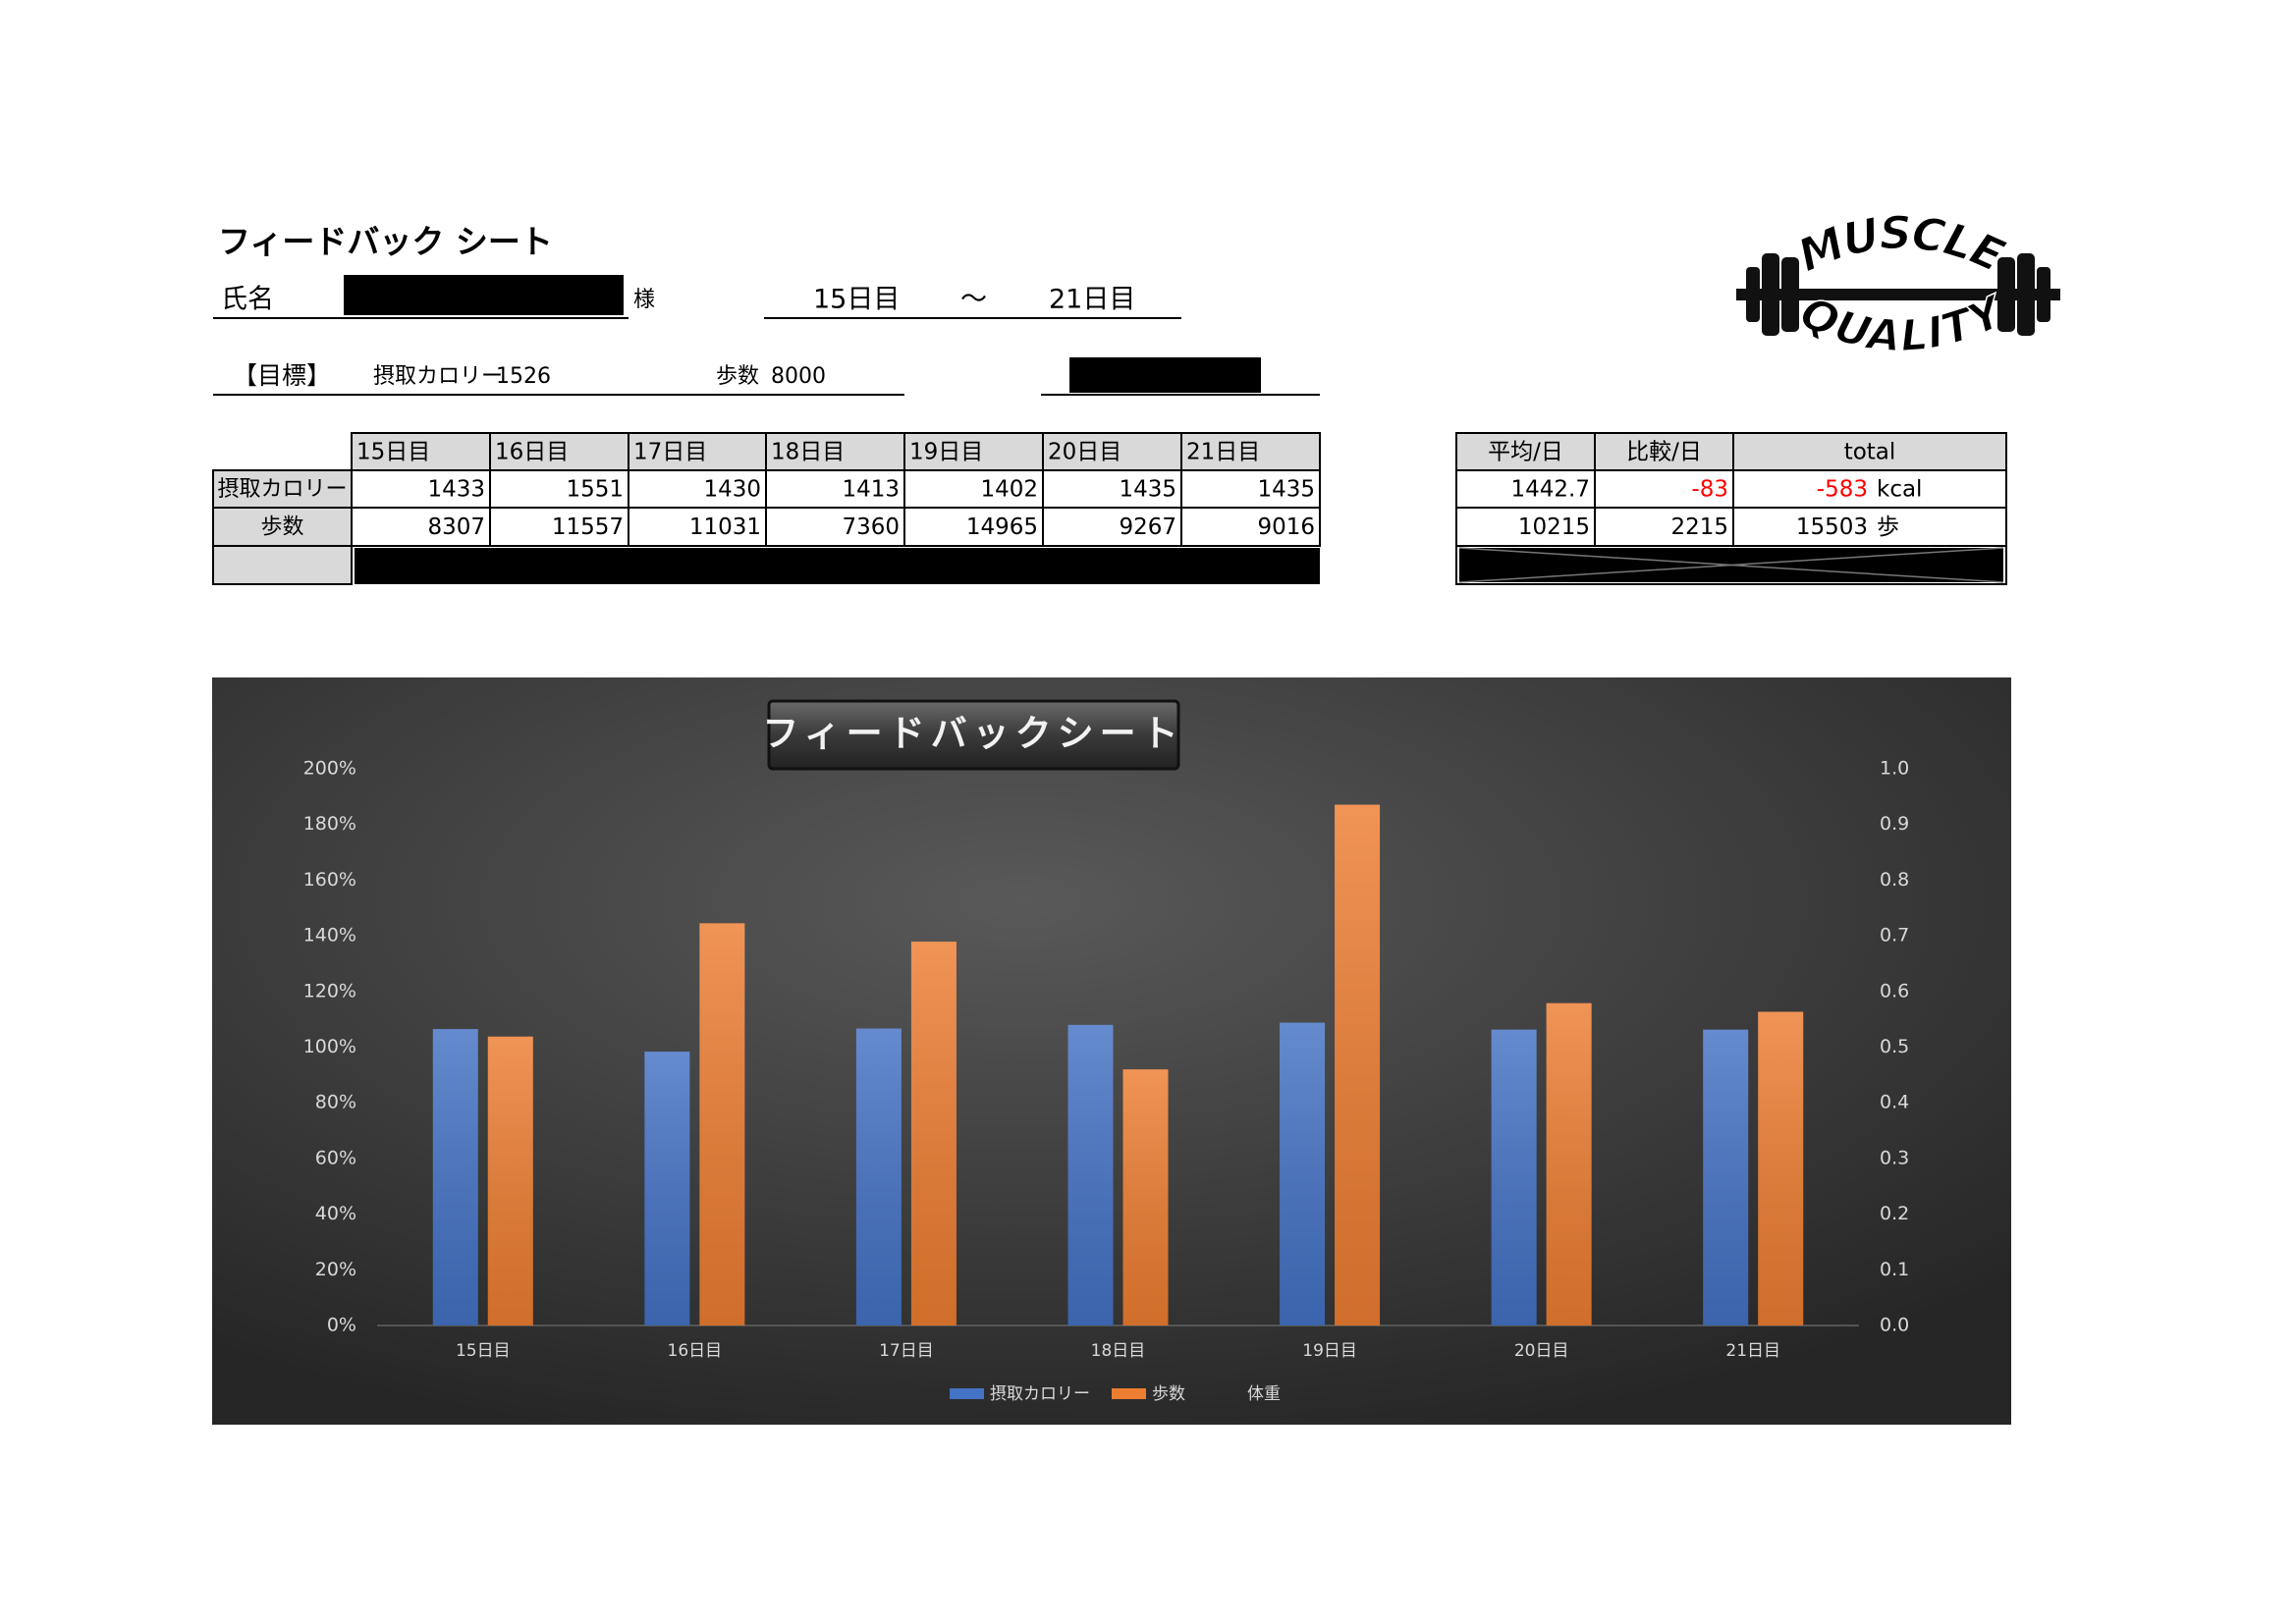  I want to click on summary-value: 15503, so click(1832, 527).